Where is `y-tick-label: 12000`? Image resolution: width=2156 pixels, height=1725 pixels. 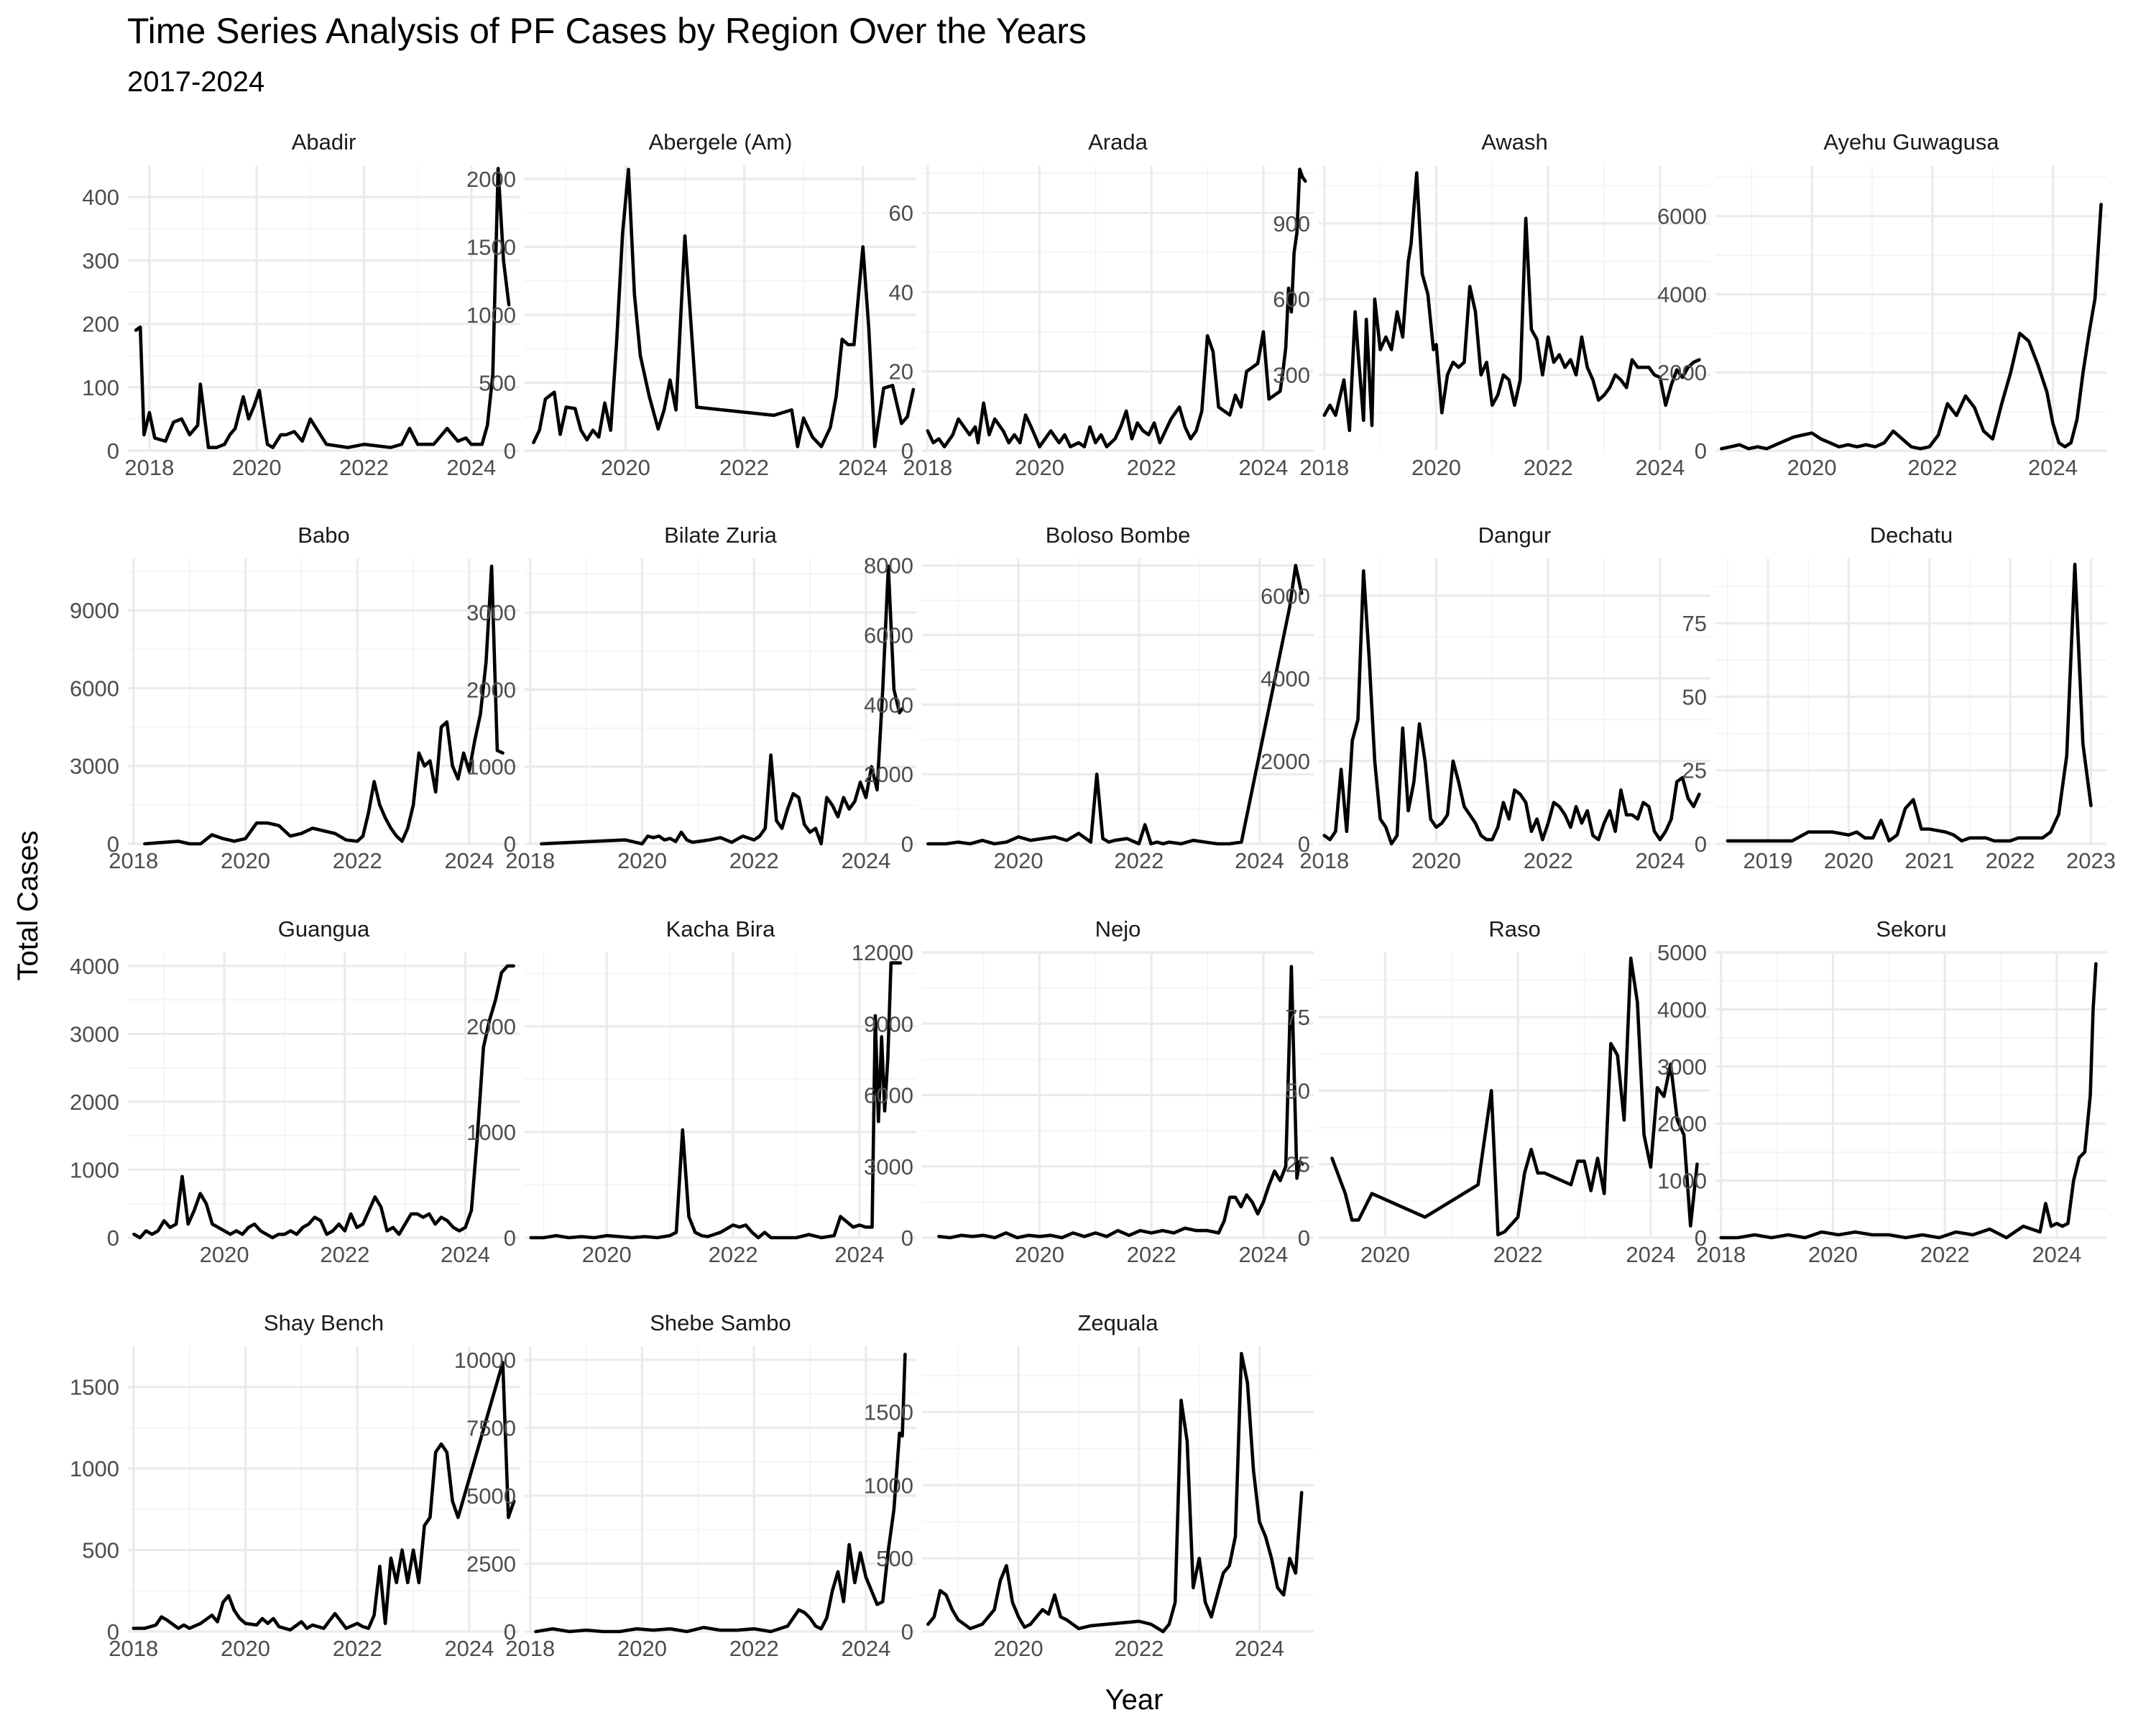 y-tick-label: 12000 is located at coordinates (882, 952).